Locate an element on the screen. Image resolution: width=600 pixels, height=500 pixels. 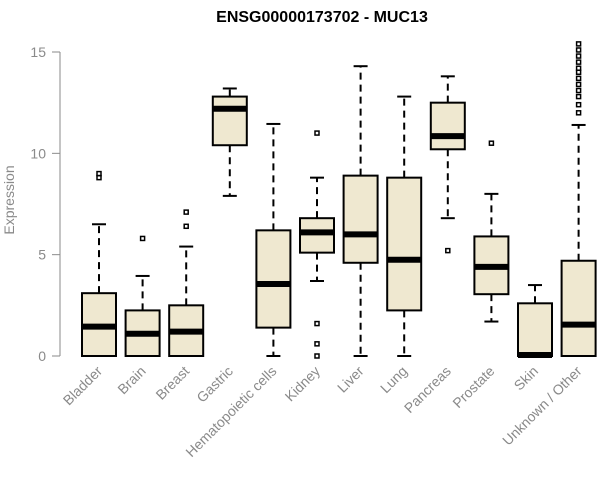
x-tick-label-7: Lung is located at coordinates (393, 379).